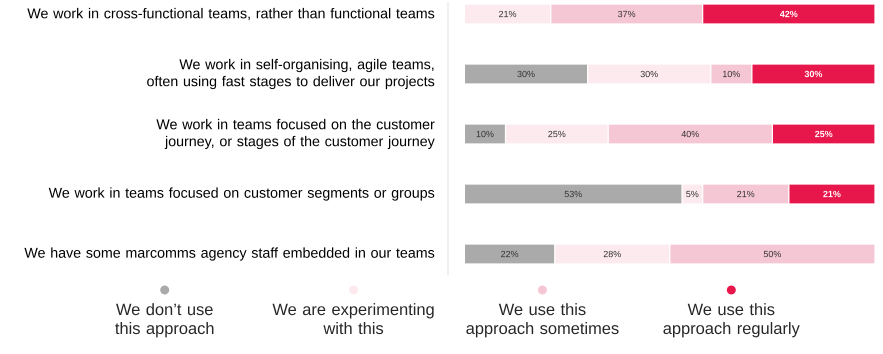  I want to click on legend-label: We don’t use this approach, so click(164, 320).